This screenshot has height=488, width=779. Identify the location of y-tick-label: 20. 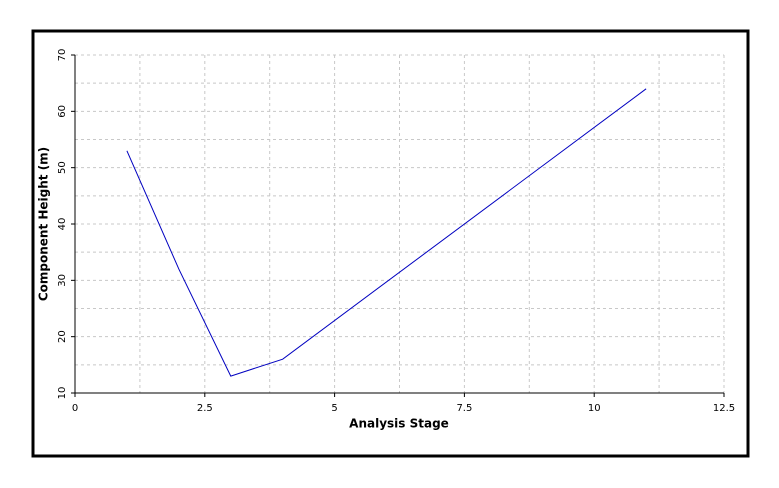
(62, 336).